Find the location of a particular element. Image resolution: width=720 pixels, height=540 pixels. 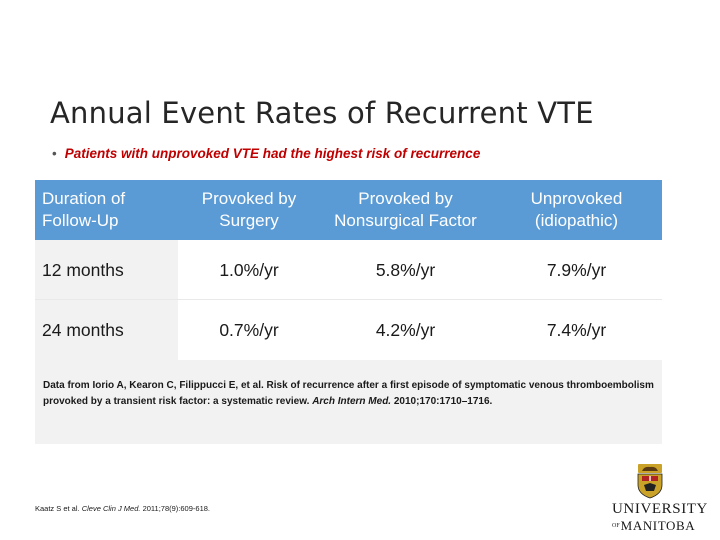

citation-details: 2011;78(9):609-618. is located at coordinates (176, 508).